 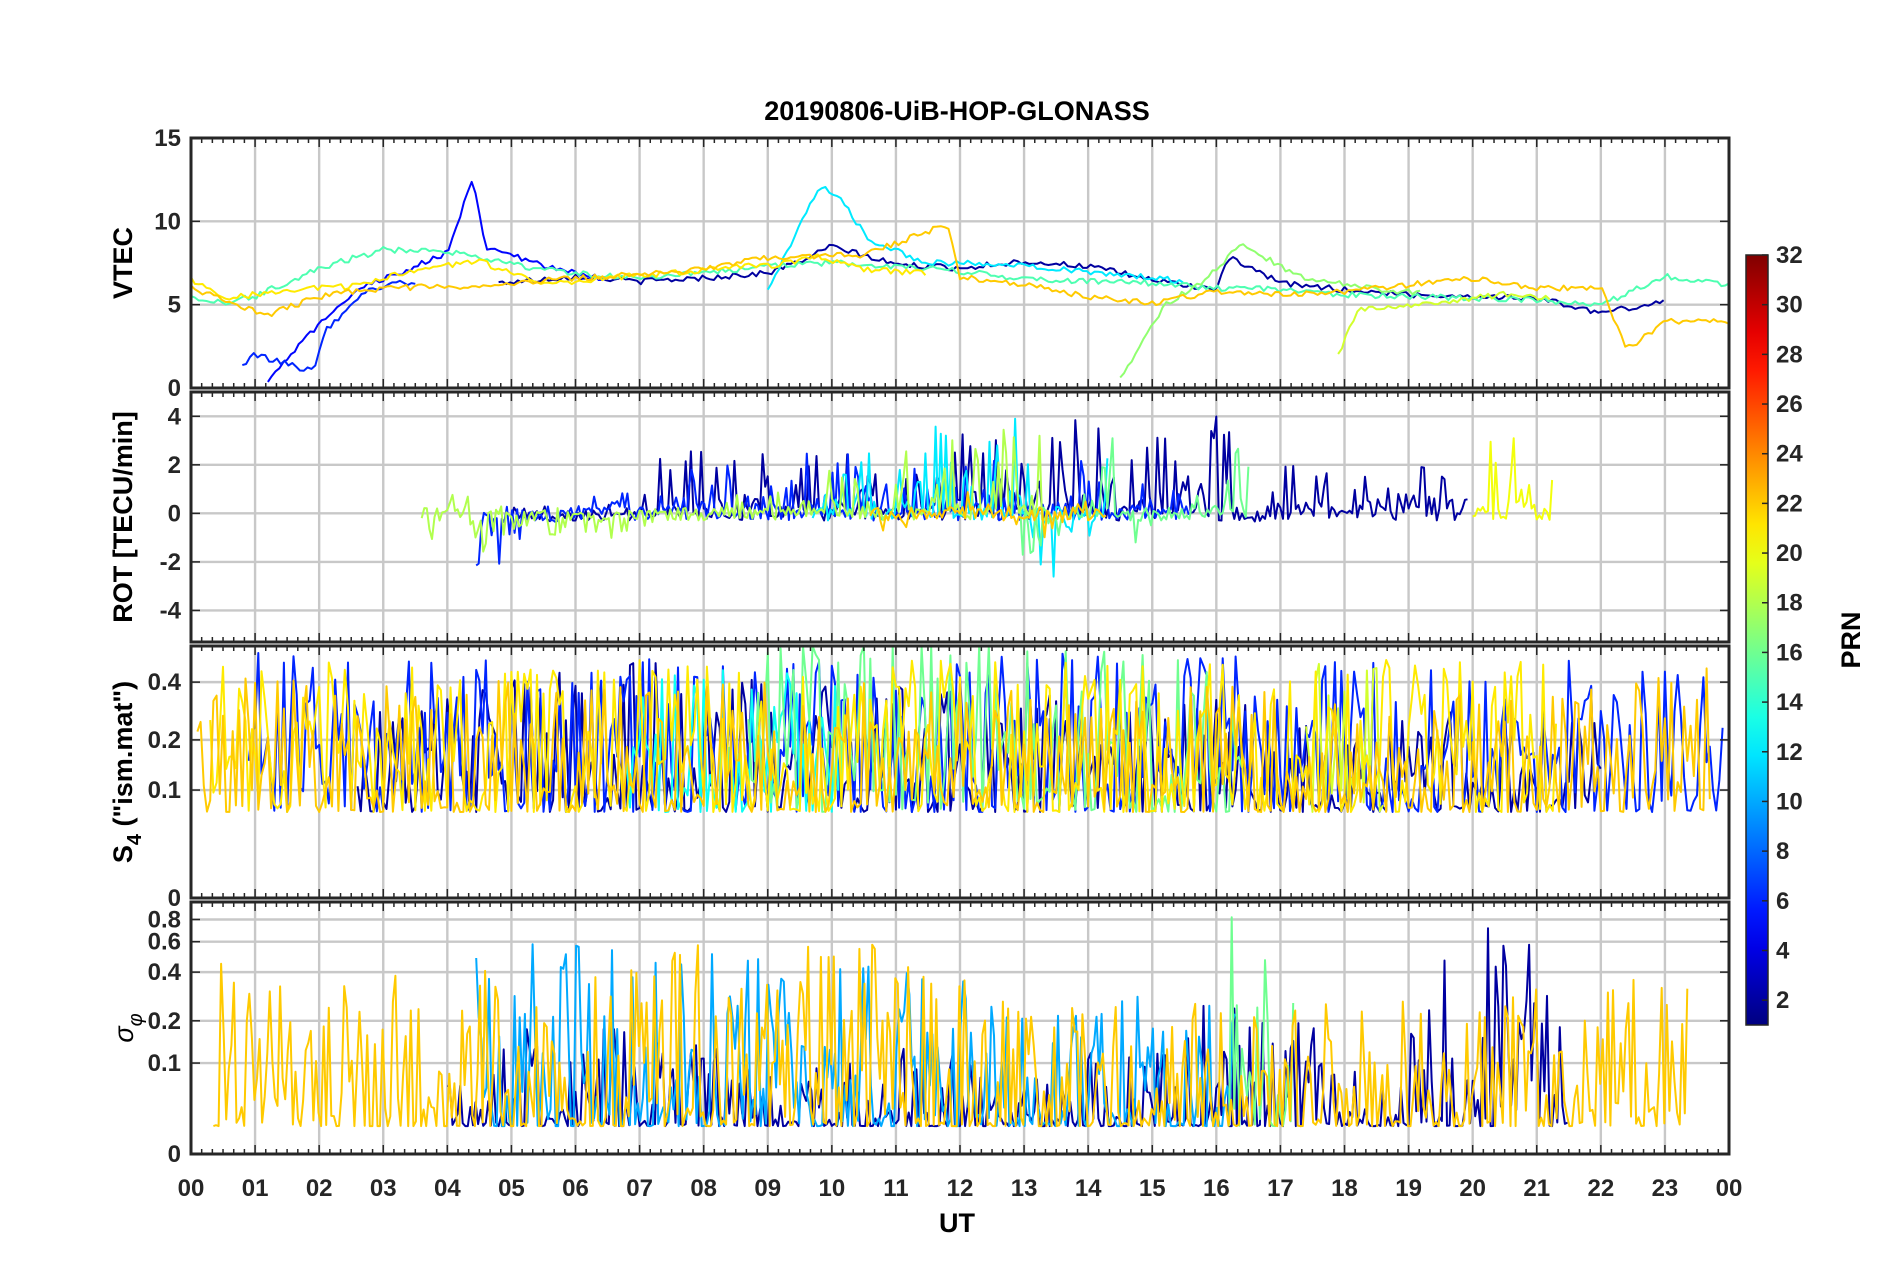 What do you see at coordinates (703, 1188) in the screenshot?
I see `xtick-label: 08` at bounding box center [703, 1188].